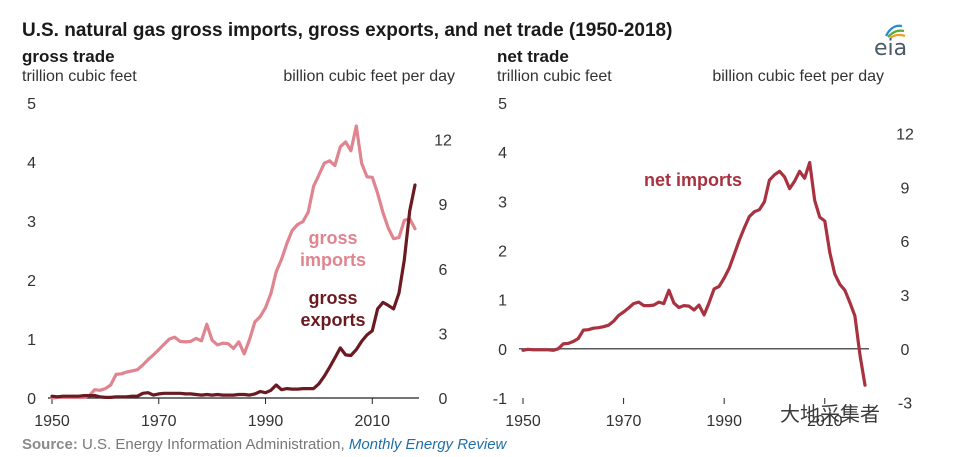 Image resolution: width=966 pixels, height=457 pixels. What do you see at coordinates (31, 281) in the screenshot?
I see `gross-trade-y-tick-label: 2` at bounding box center [31, 281].